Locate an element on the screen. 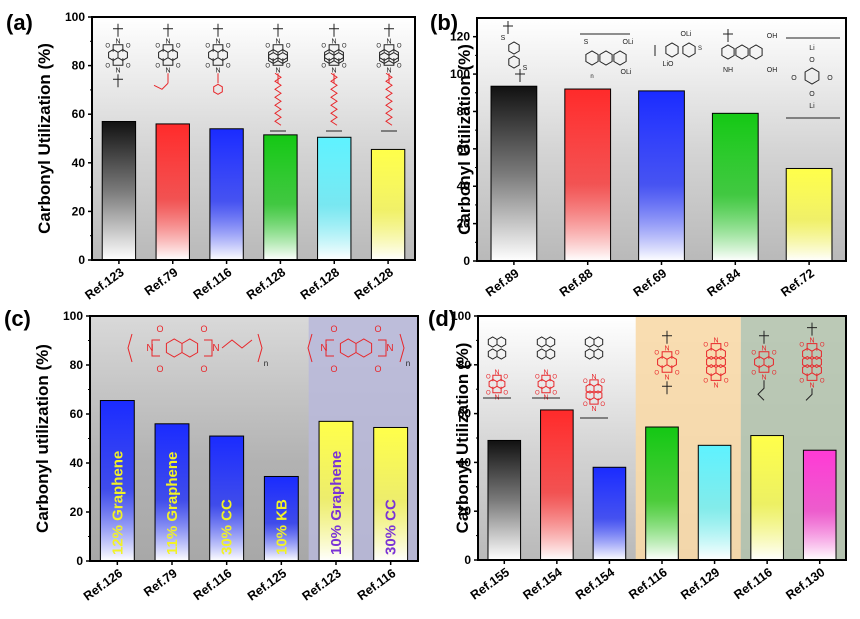  plot-background is located at coordinates (253, 138).